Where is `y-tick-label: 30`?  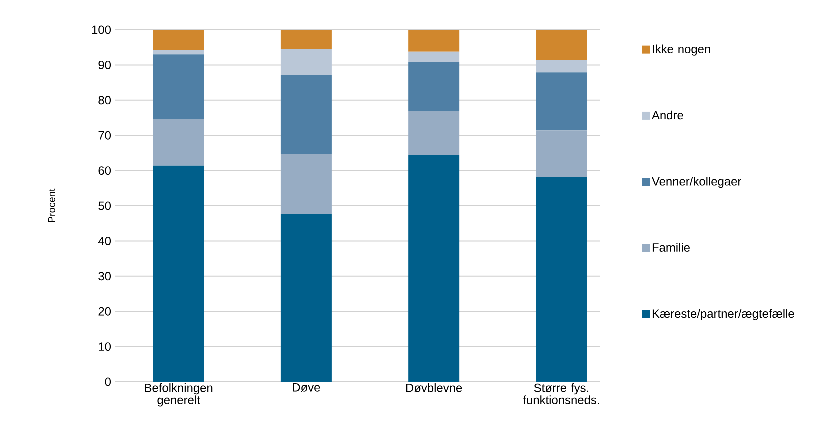
y-tick-label: 30 is located at coordinates (105, 276).